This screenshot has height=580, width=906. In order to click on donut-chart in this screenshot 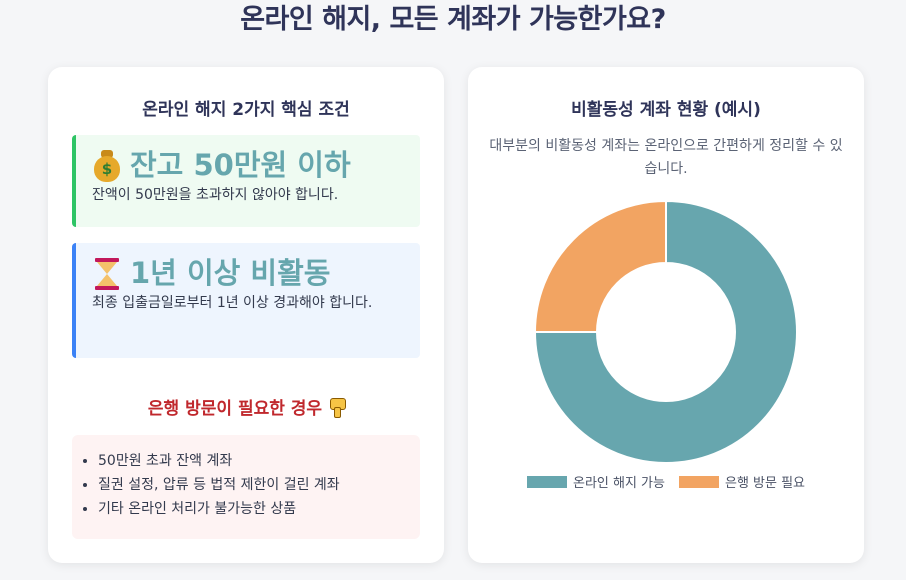, I will do `click(665, 331)`.